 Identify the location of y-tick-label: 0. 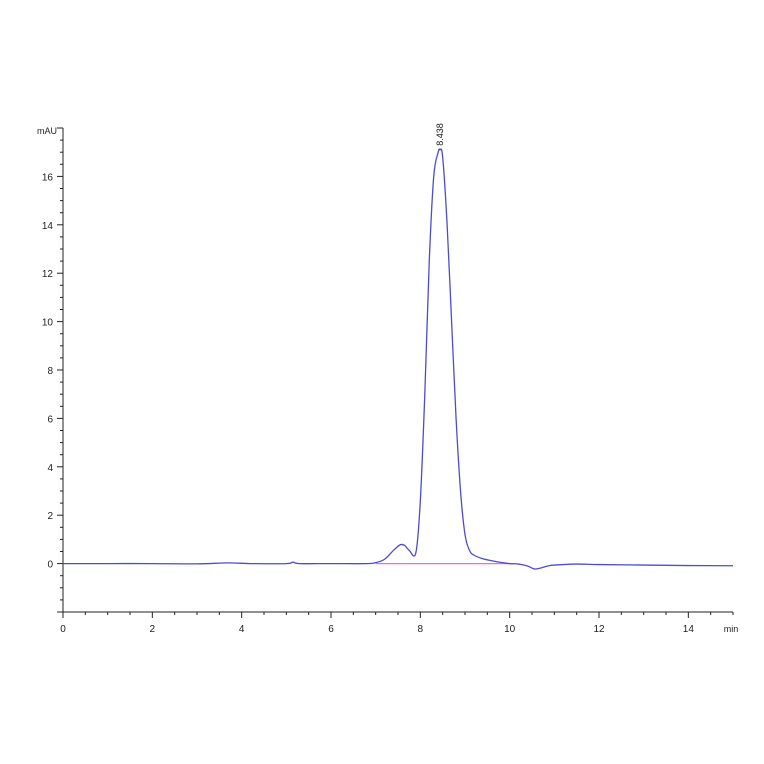
(50, 565).